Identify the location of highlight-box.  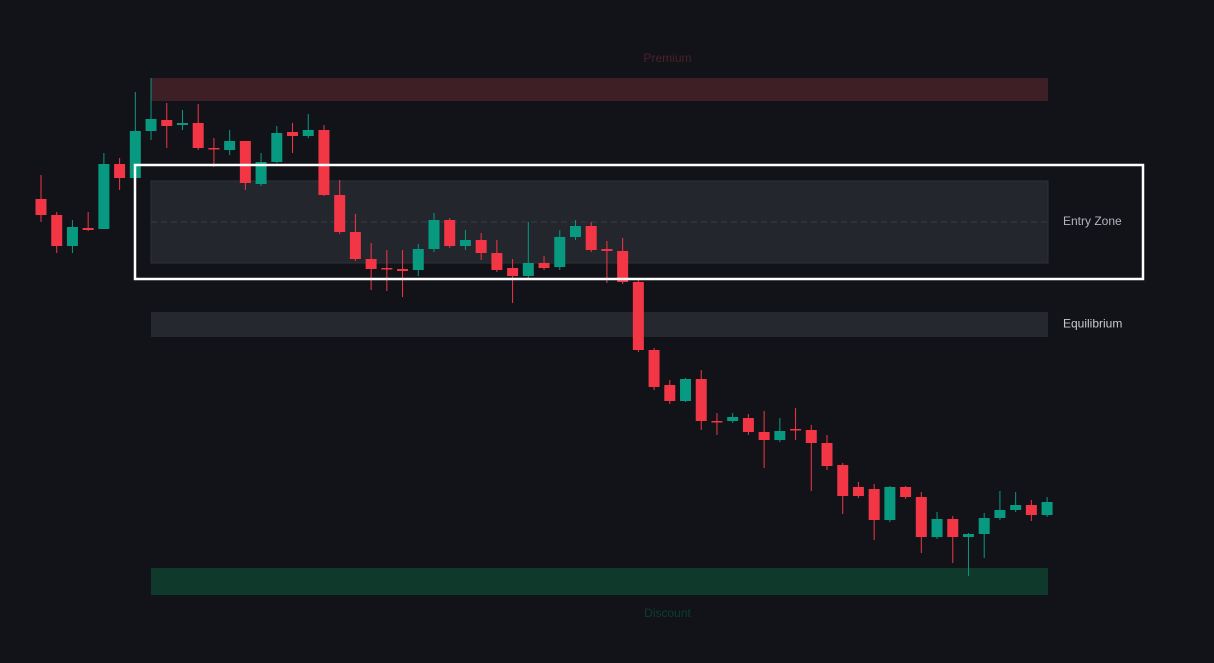
(639, 222).